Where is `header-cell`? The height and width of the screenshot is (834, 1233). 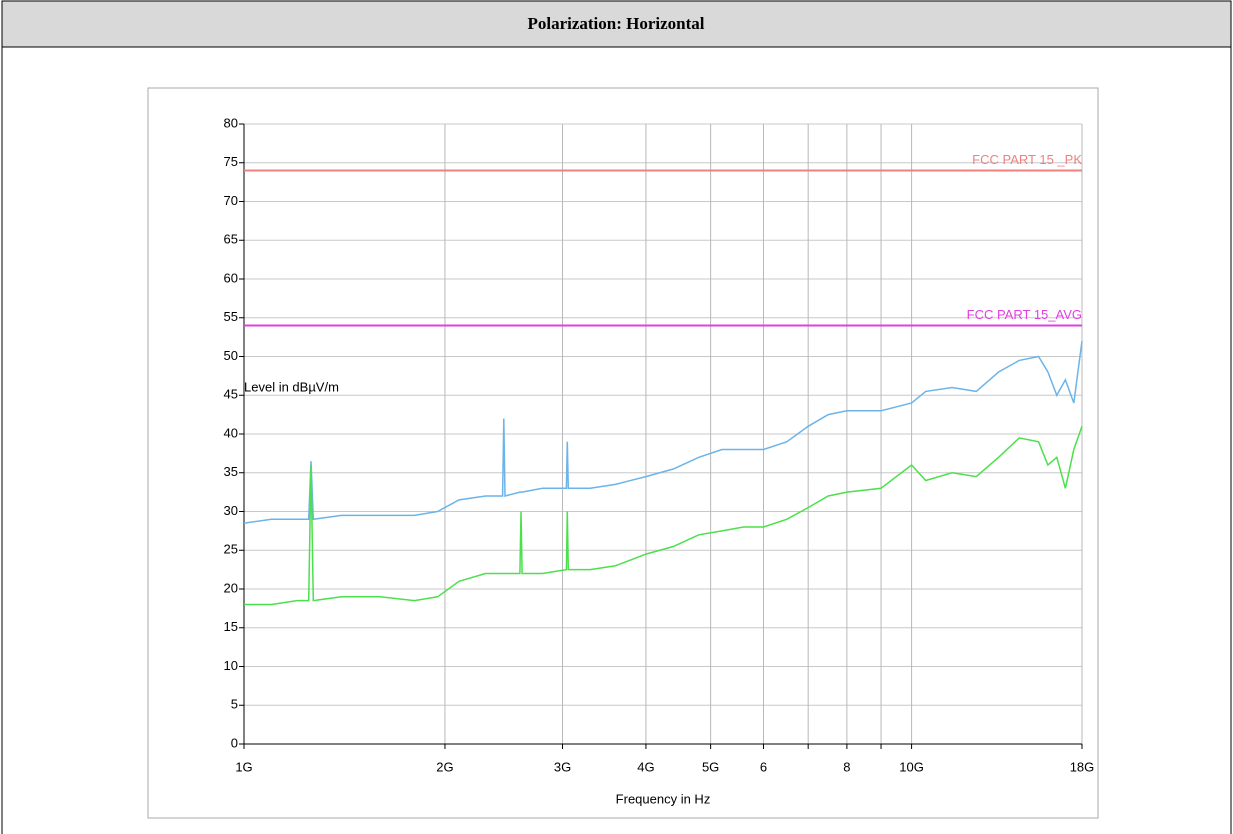 header-cell is located at coordinates (616, 24).